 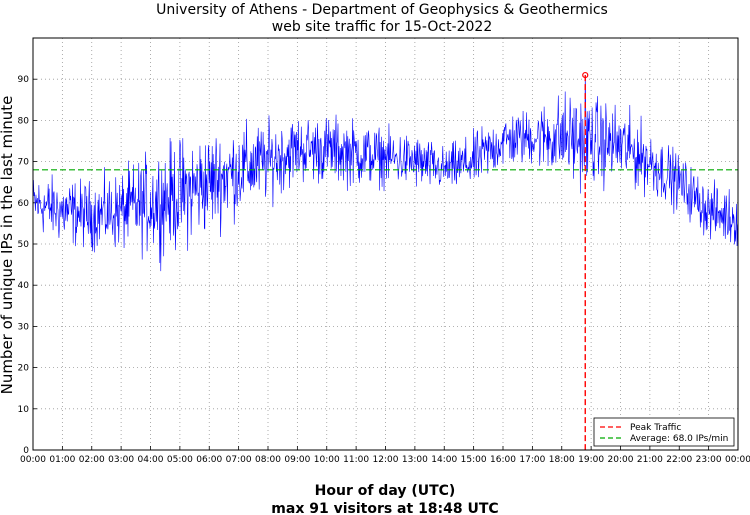 I want to click on x-tick-label: 04:00, so click(x=151, y=460).